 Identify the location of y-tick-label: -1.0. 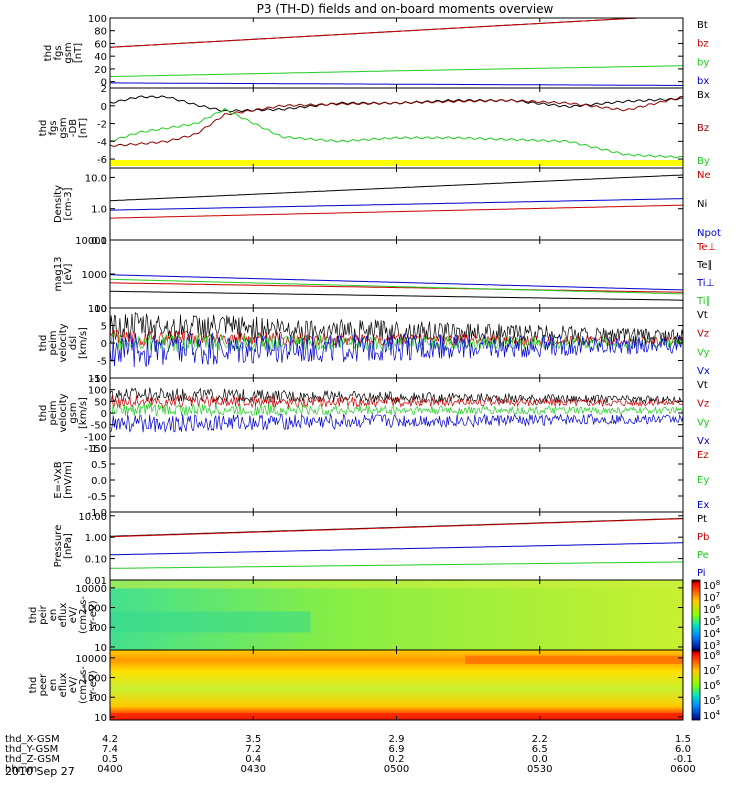
(97, 513).